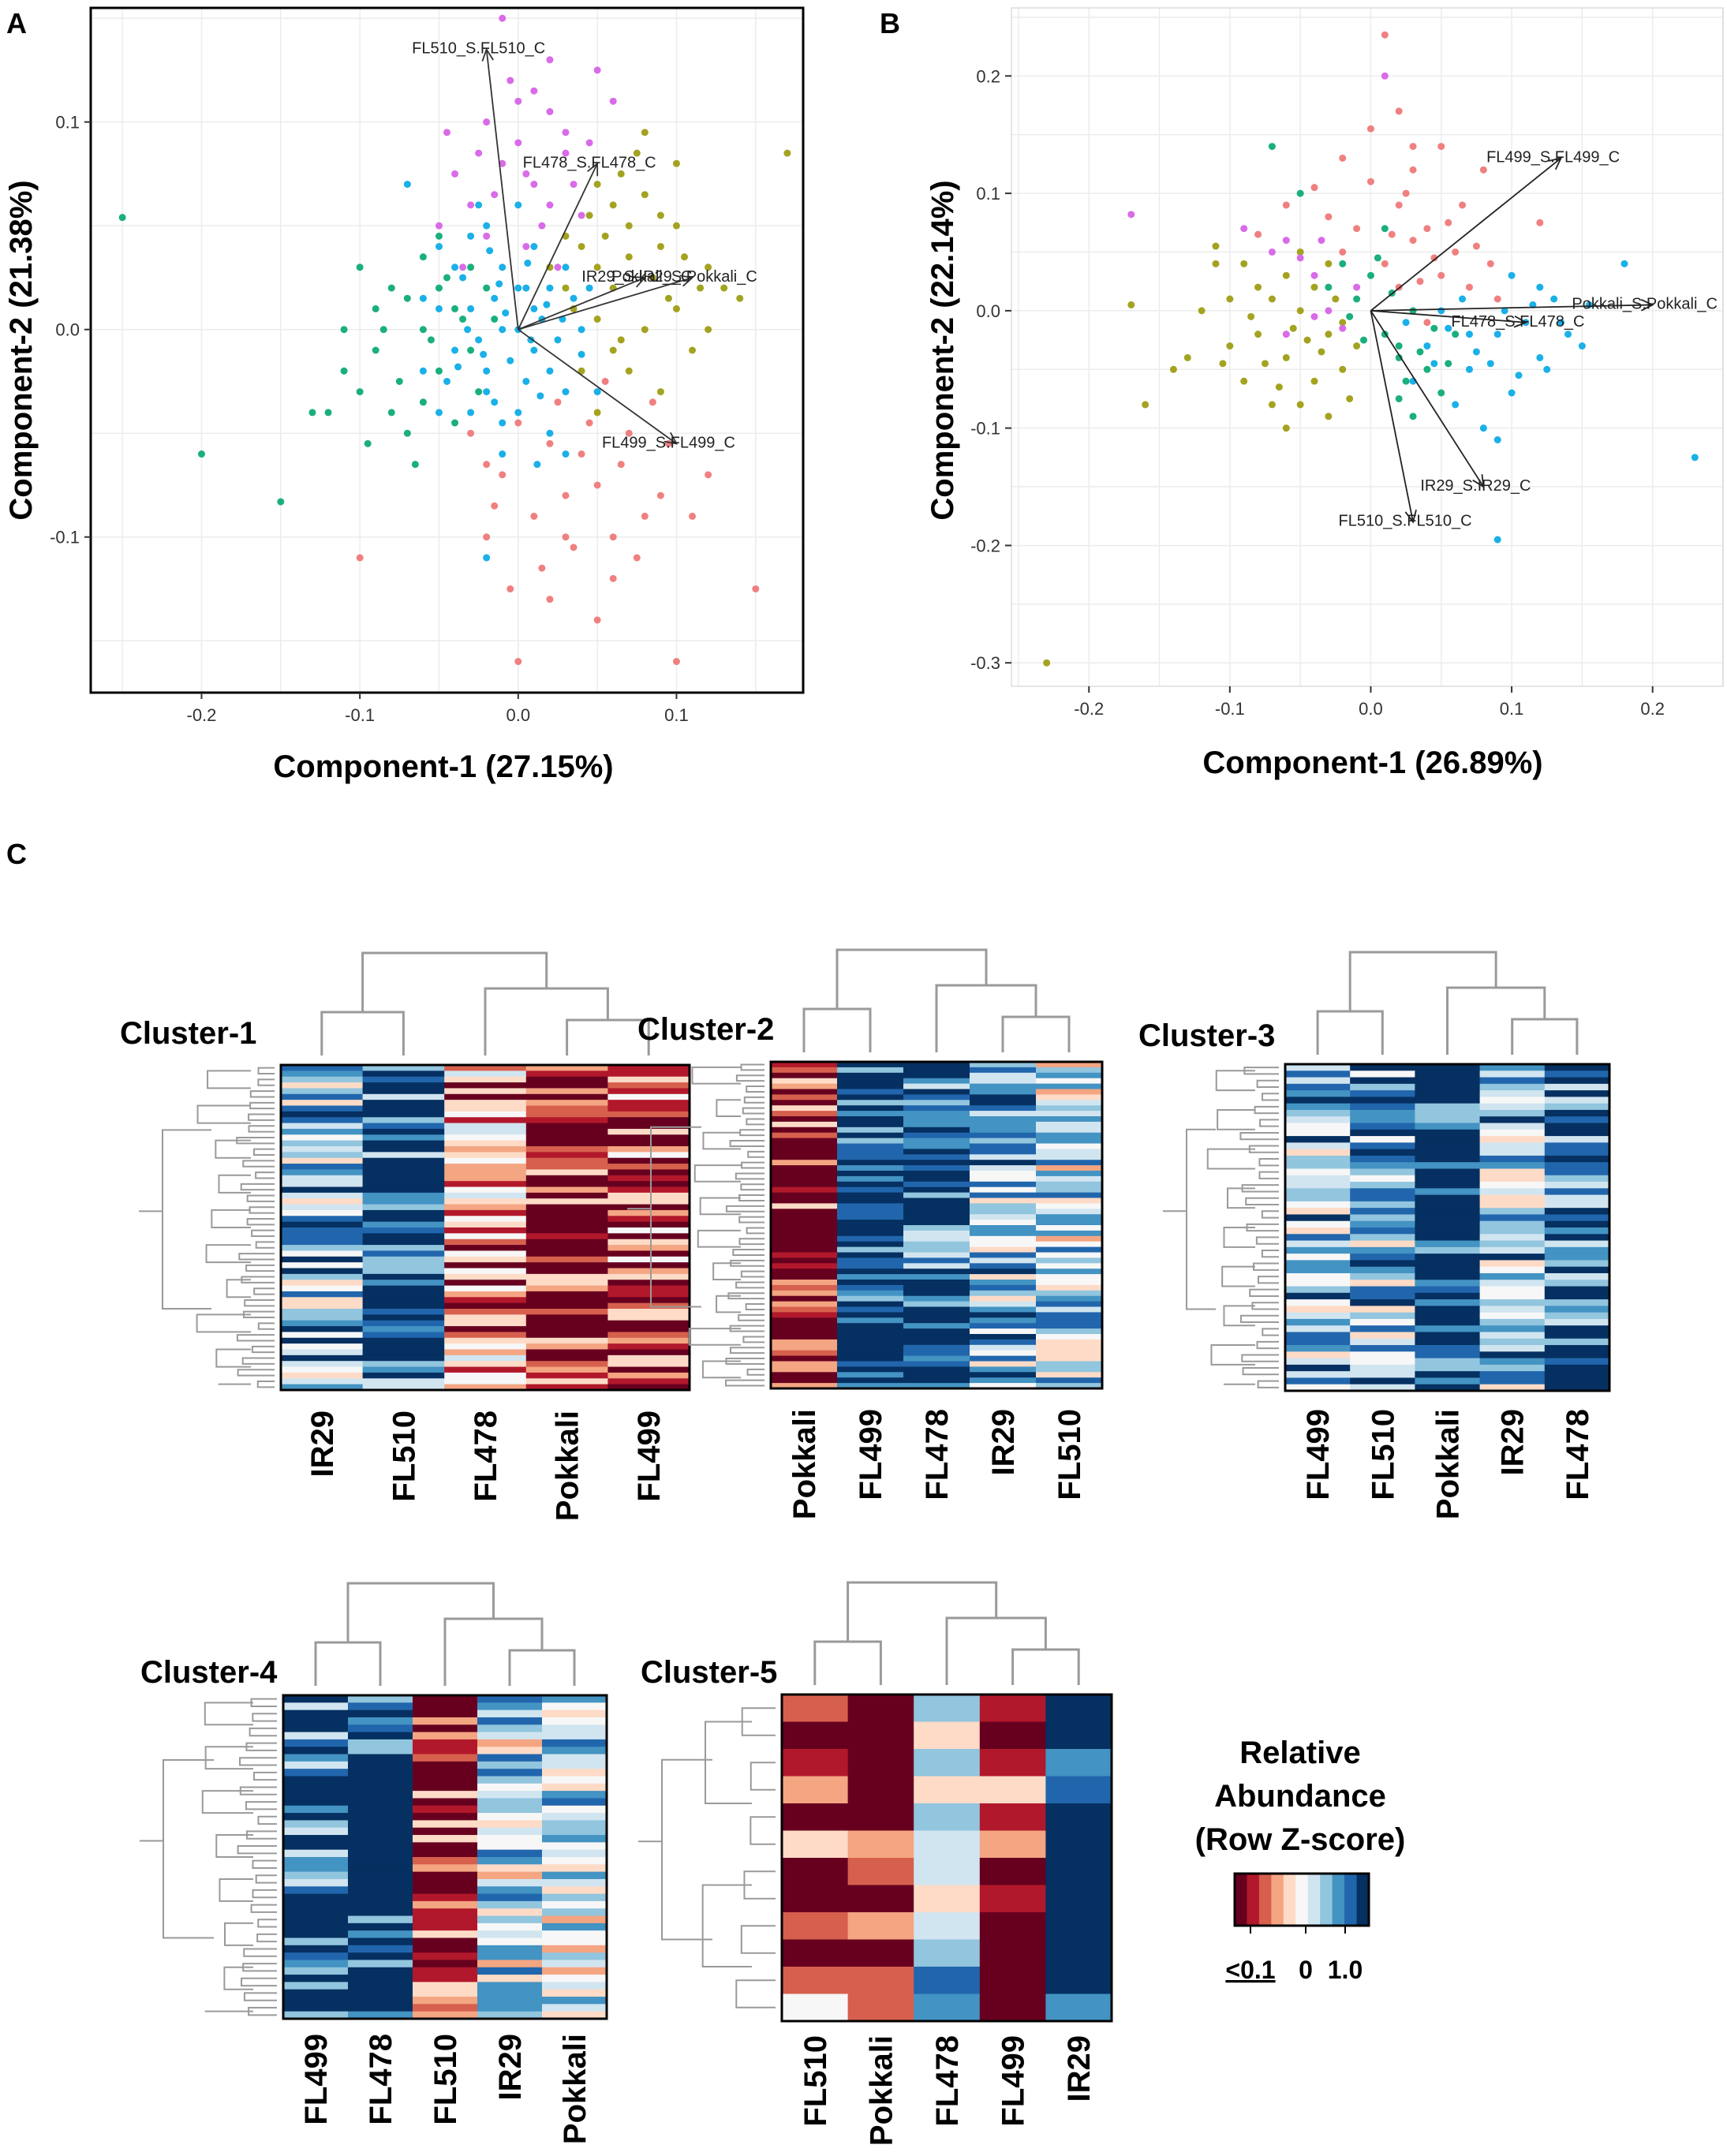  Describe the element at coordinates (871, 1454) in the screenshot. I see `heatmap-column-label-2-1: FL499` at that location.